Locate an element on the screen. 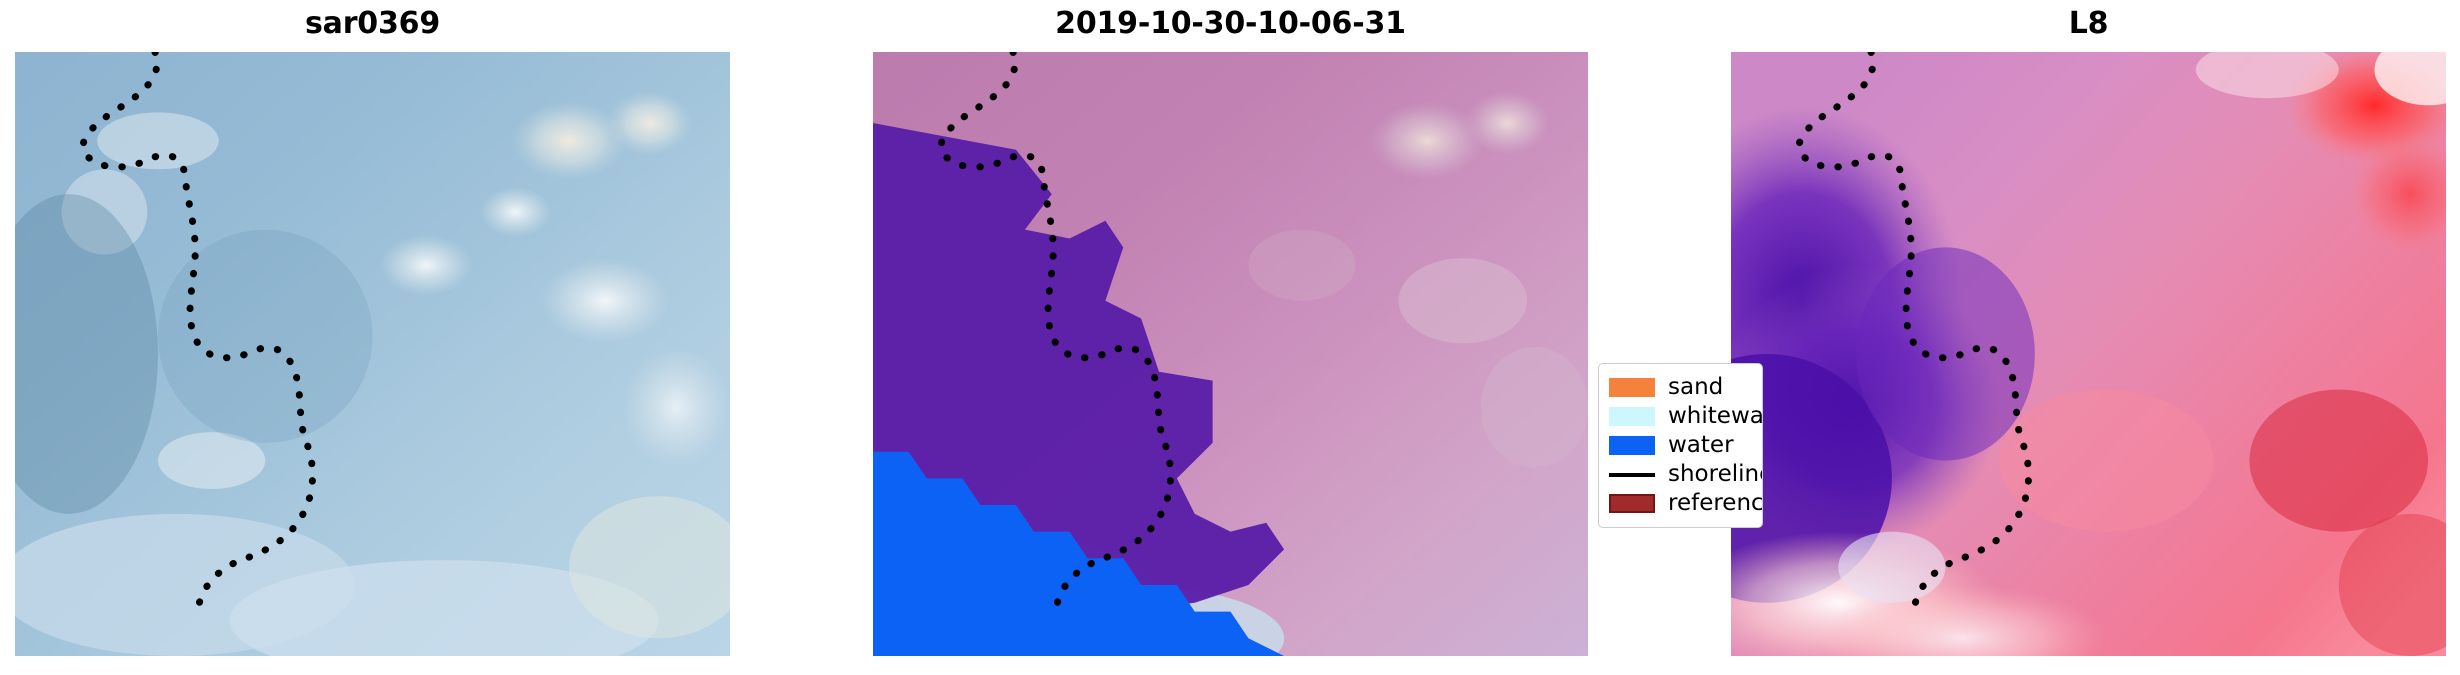  panel-title-timestamp: 2019-10-30-10-06-31 is located at coordinates (1230, 23).